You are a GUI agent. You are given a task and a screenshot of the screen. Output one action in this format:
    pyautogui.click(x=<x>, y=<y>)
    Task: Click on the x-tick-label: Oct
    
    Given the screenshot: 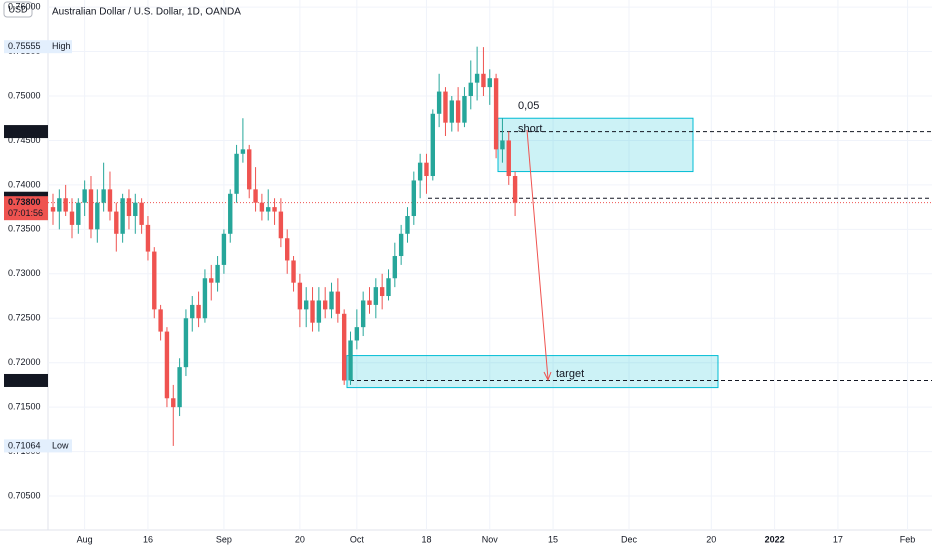 What is the action you would take?
    pyautogui.click(x=357, y=539)
    